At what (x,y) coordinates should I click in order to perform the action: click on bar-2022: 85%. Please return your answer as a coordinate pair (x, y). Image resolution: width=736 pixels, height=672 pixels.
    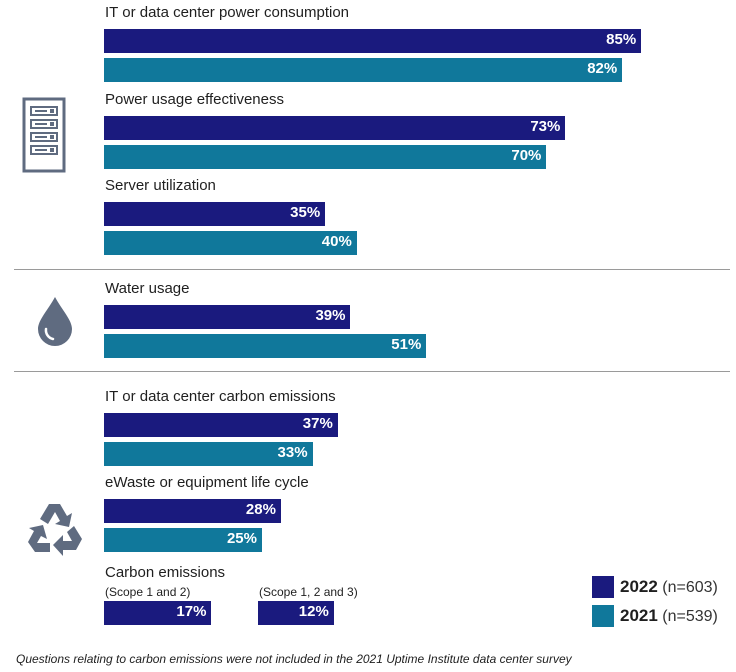
    Looking at the image, I should click on (373, 41).